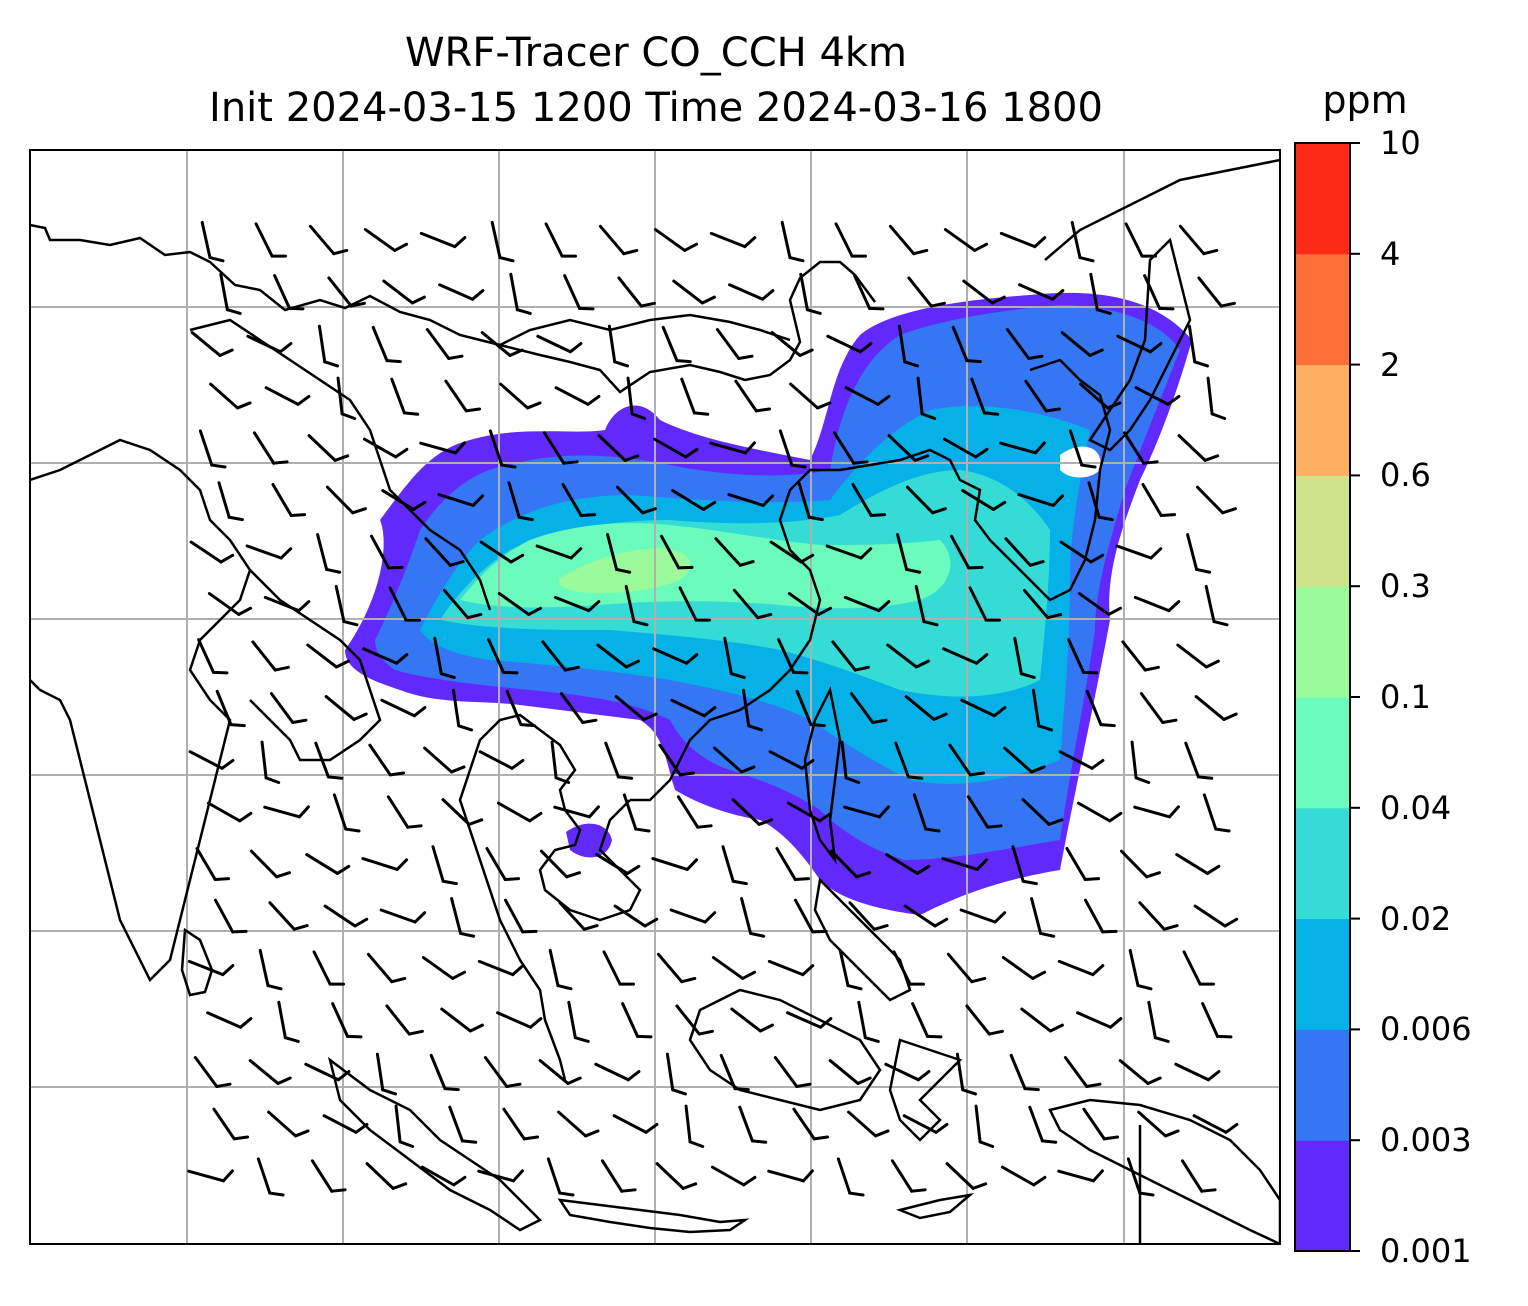  What do you see at coordinates (1426, 1251) in the screenshot?
I see `colorbar-tick-label: 0.001` at bounding box center [1426, 1251].